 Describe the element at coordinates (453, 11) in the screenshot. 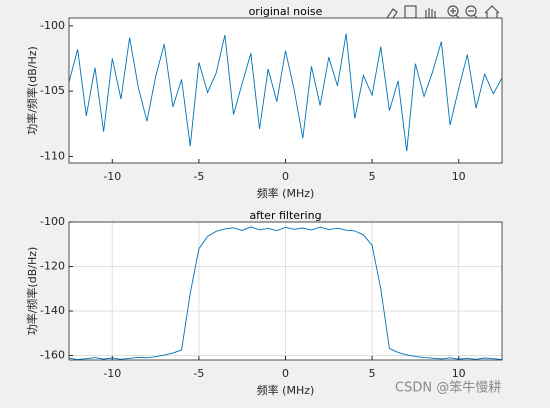

I see `zoom-in-icon` at that location.